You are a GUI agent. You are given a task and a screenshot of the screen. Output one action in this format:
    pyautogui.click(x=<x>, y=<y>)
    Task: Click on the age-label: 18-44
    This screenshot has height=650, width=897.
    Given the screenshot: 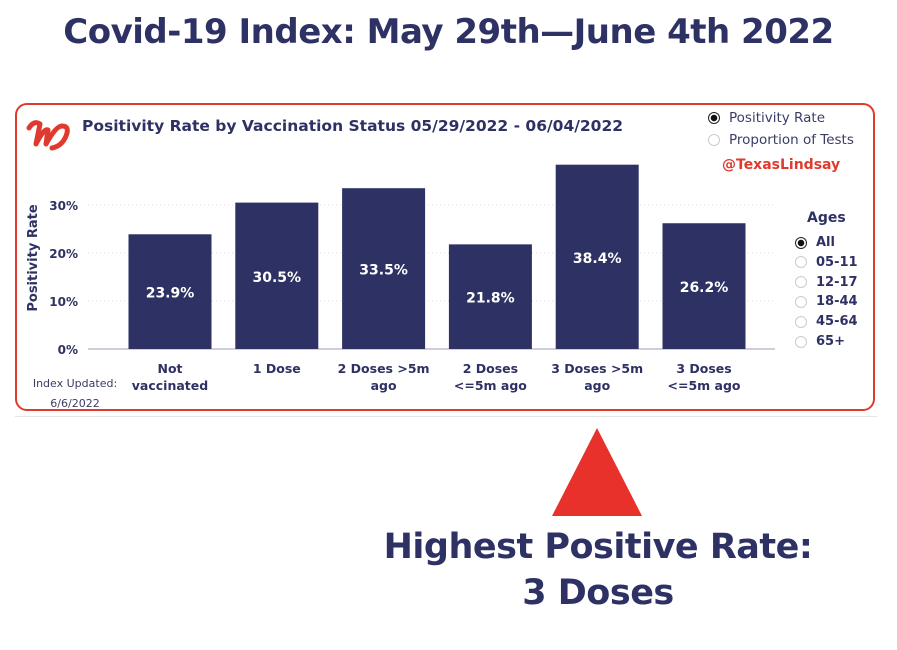 What is the action you would take?
    pyautogui.click(x=837, y=302)
    